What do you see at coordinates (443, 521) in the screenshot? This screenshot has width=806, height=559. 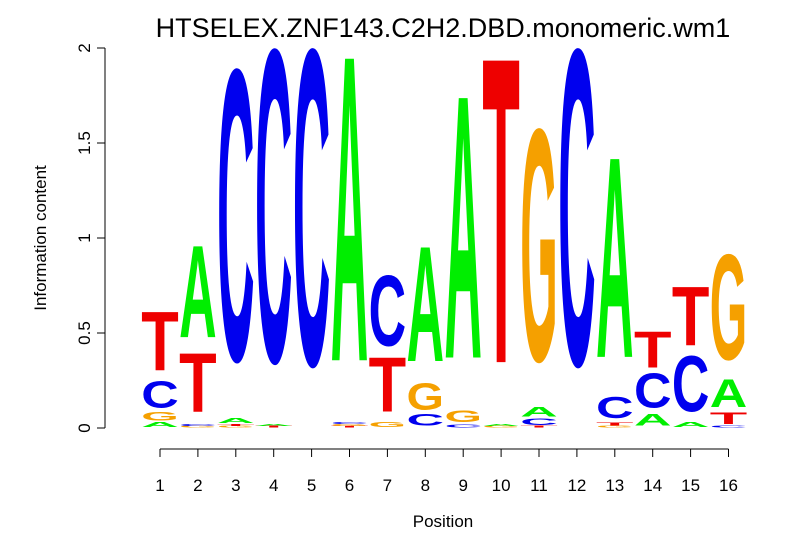 I see `x-axis-label: Position` at bounding box center [443, 521].